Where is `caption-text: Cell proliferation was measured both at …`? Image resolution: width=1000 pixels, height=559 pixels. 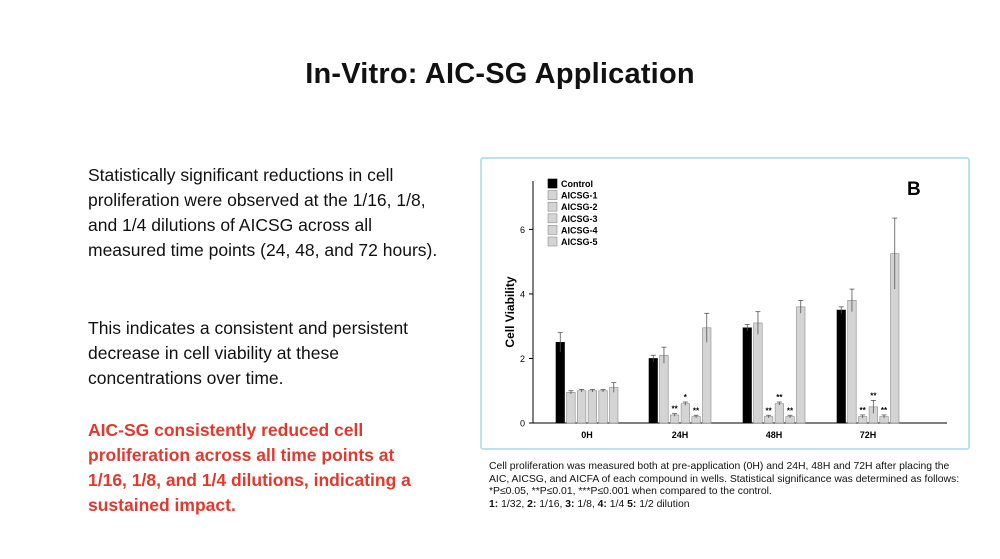
caption-text: Cell proliferation was measured both at … is located at coordinates (724, 479).